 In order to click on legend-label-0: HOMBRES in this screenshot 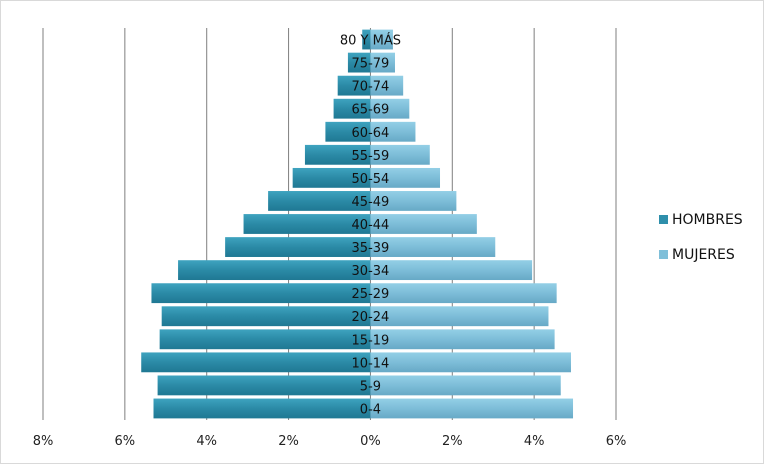, I will do `click(707, 220)`.